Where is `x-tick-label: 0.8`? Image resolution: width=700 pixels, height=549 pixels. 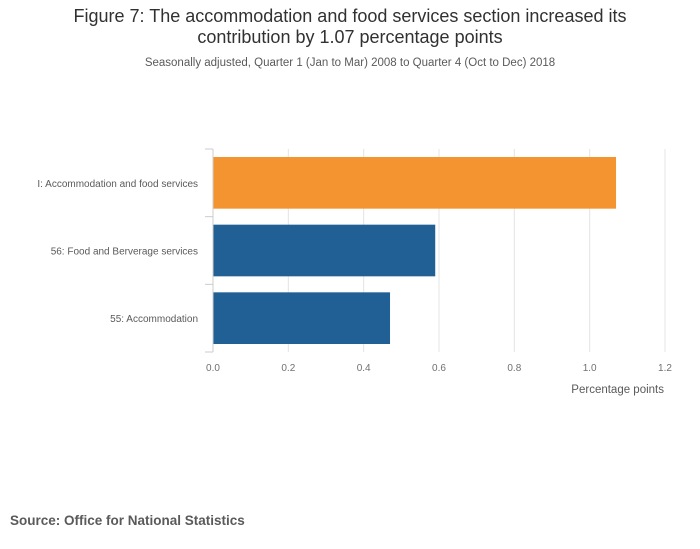 x-tick-label: 0.8 is located at coordinates (514, 368).